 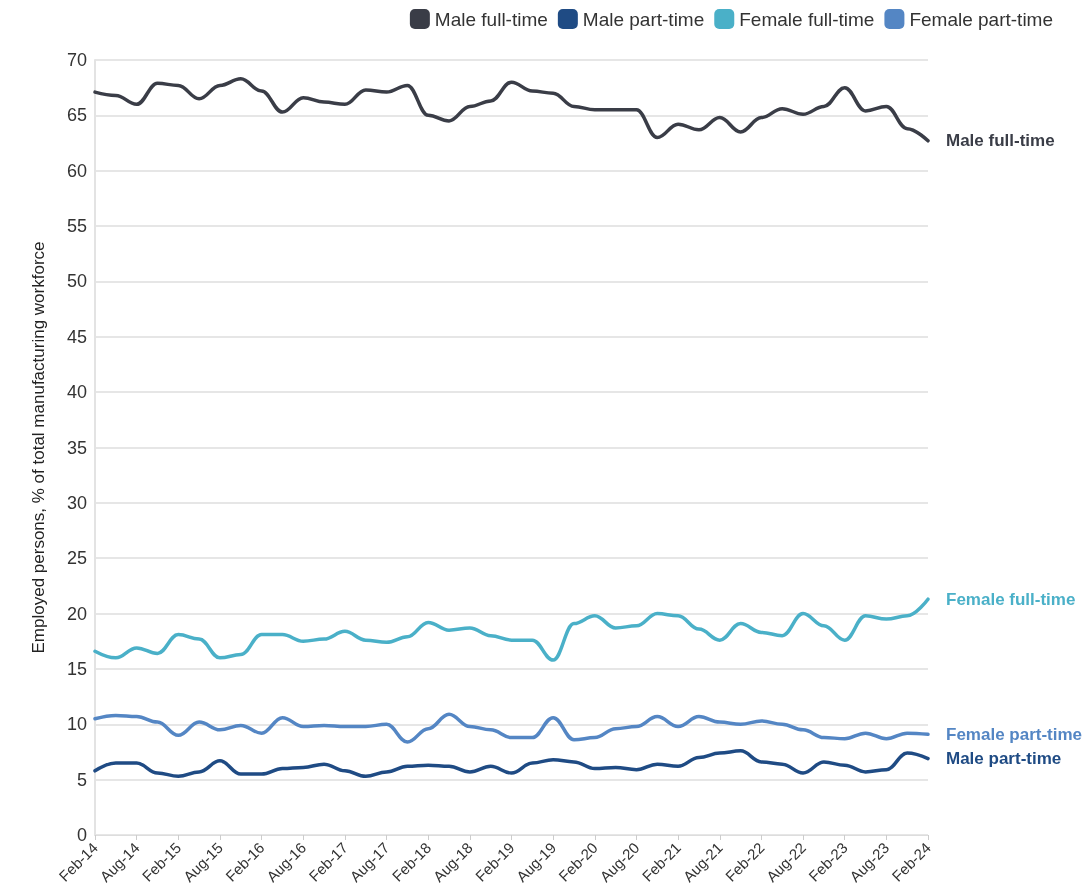 I want to click on text: Male part-time, so click(x=1004, y=759).